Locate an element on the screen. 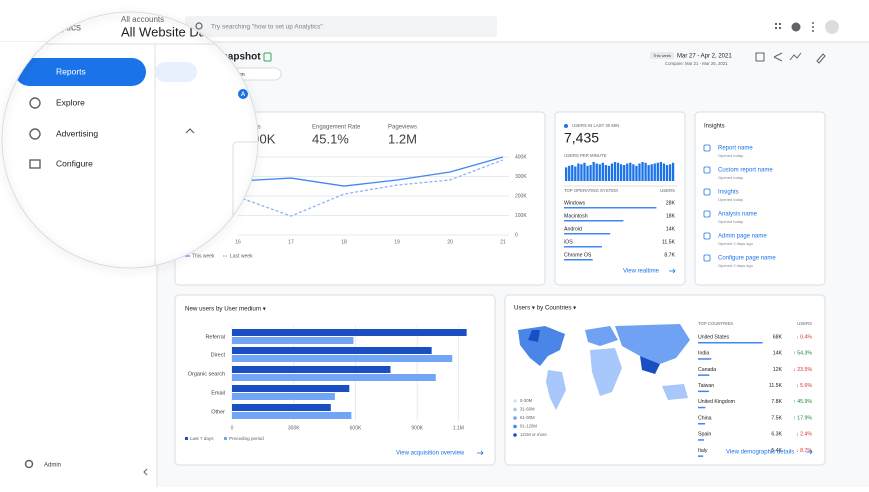 This screenshot has width=869, height=492. country-change: ↓ 2.4% is located at coordinates (804, 435).